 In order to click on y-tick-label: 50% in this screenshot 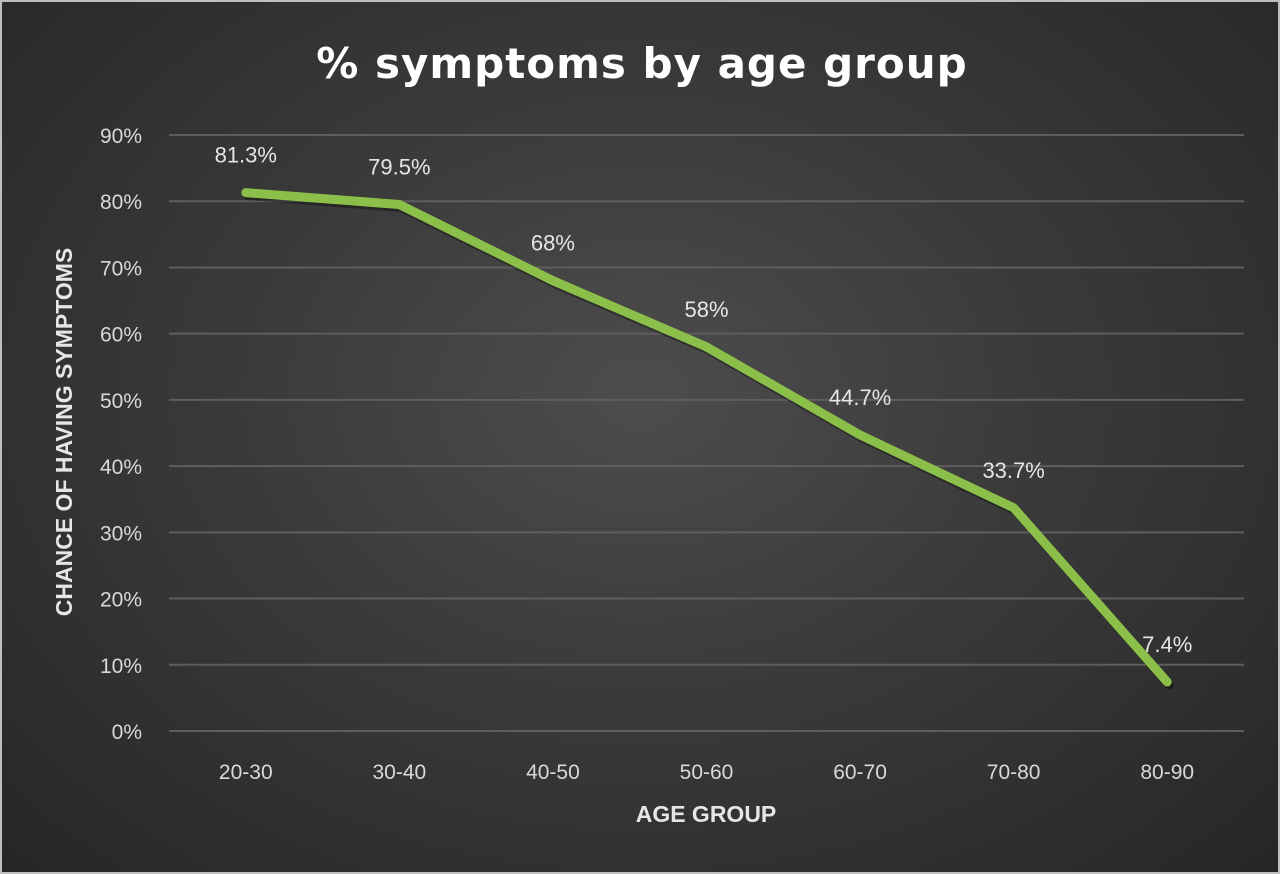, I will do `click(121, 401)`.